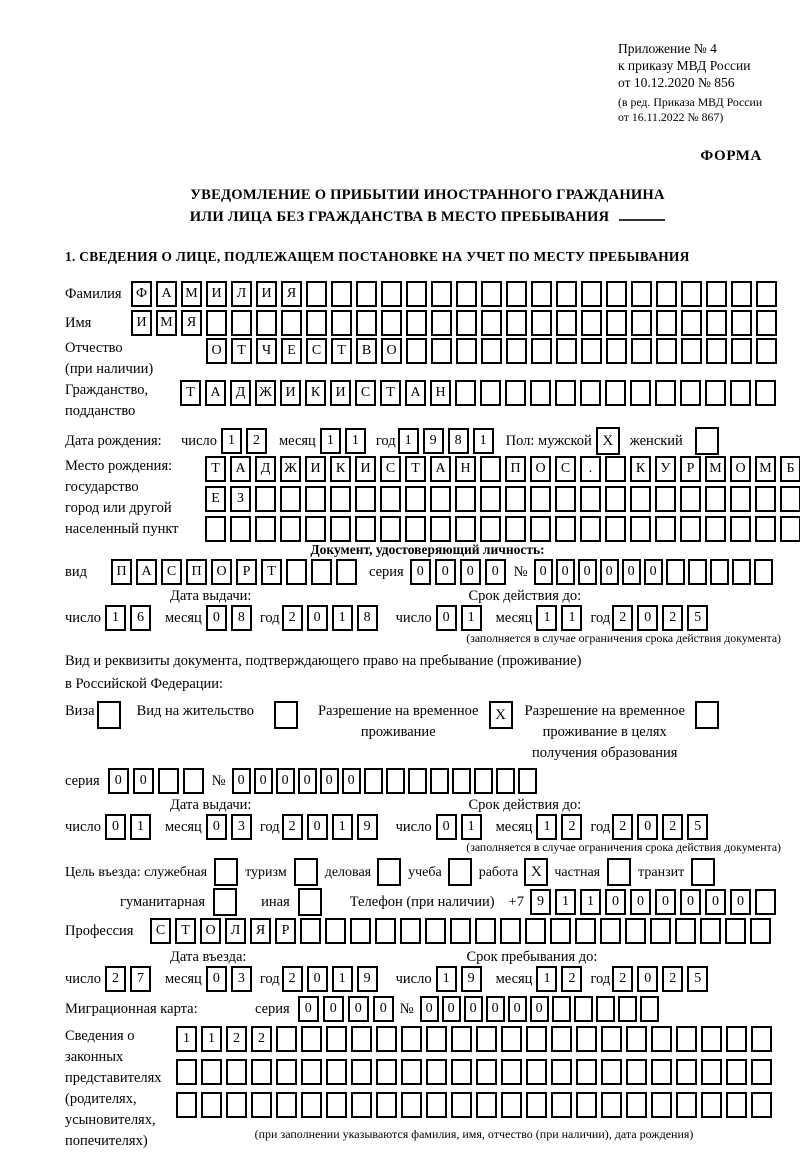 The width and height of the screenshot is (800, 1163). I want to click on form-cell: Д, so click(240, 393).